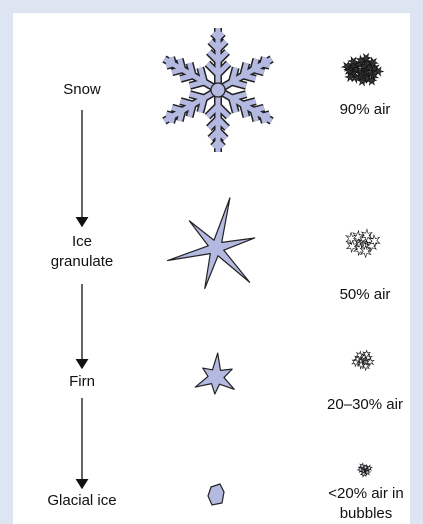 Image resolution: width=423 pixels, height=524 pixels. I want to click on snowflake, so click(218, 90).